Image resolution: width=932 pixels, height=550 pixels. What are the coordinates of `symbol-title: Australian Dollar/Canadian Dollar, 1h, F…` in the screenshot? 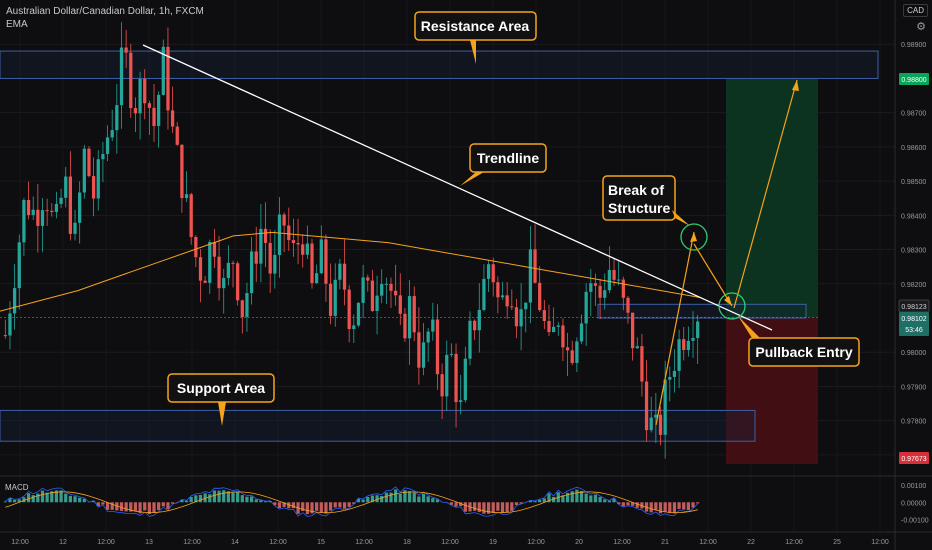 It's located at (105, 11).